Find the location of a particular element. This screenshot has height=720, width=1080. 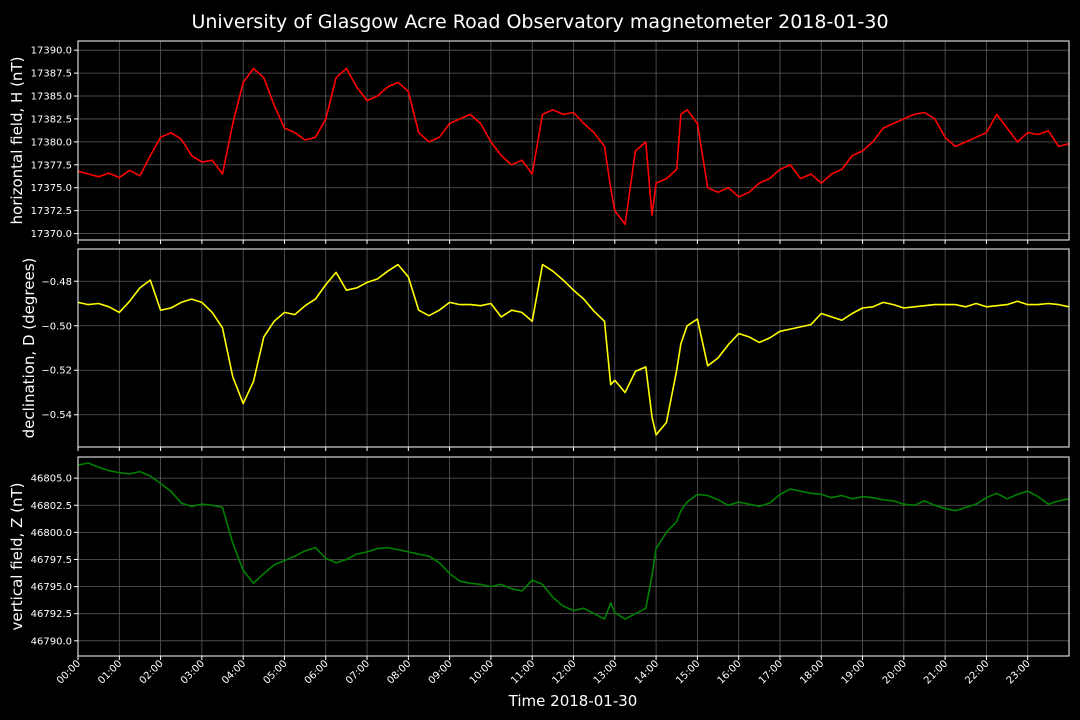

y-tick-label: 46790.0 is located at coordinates (51, 641).